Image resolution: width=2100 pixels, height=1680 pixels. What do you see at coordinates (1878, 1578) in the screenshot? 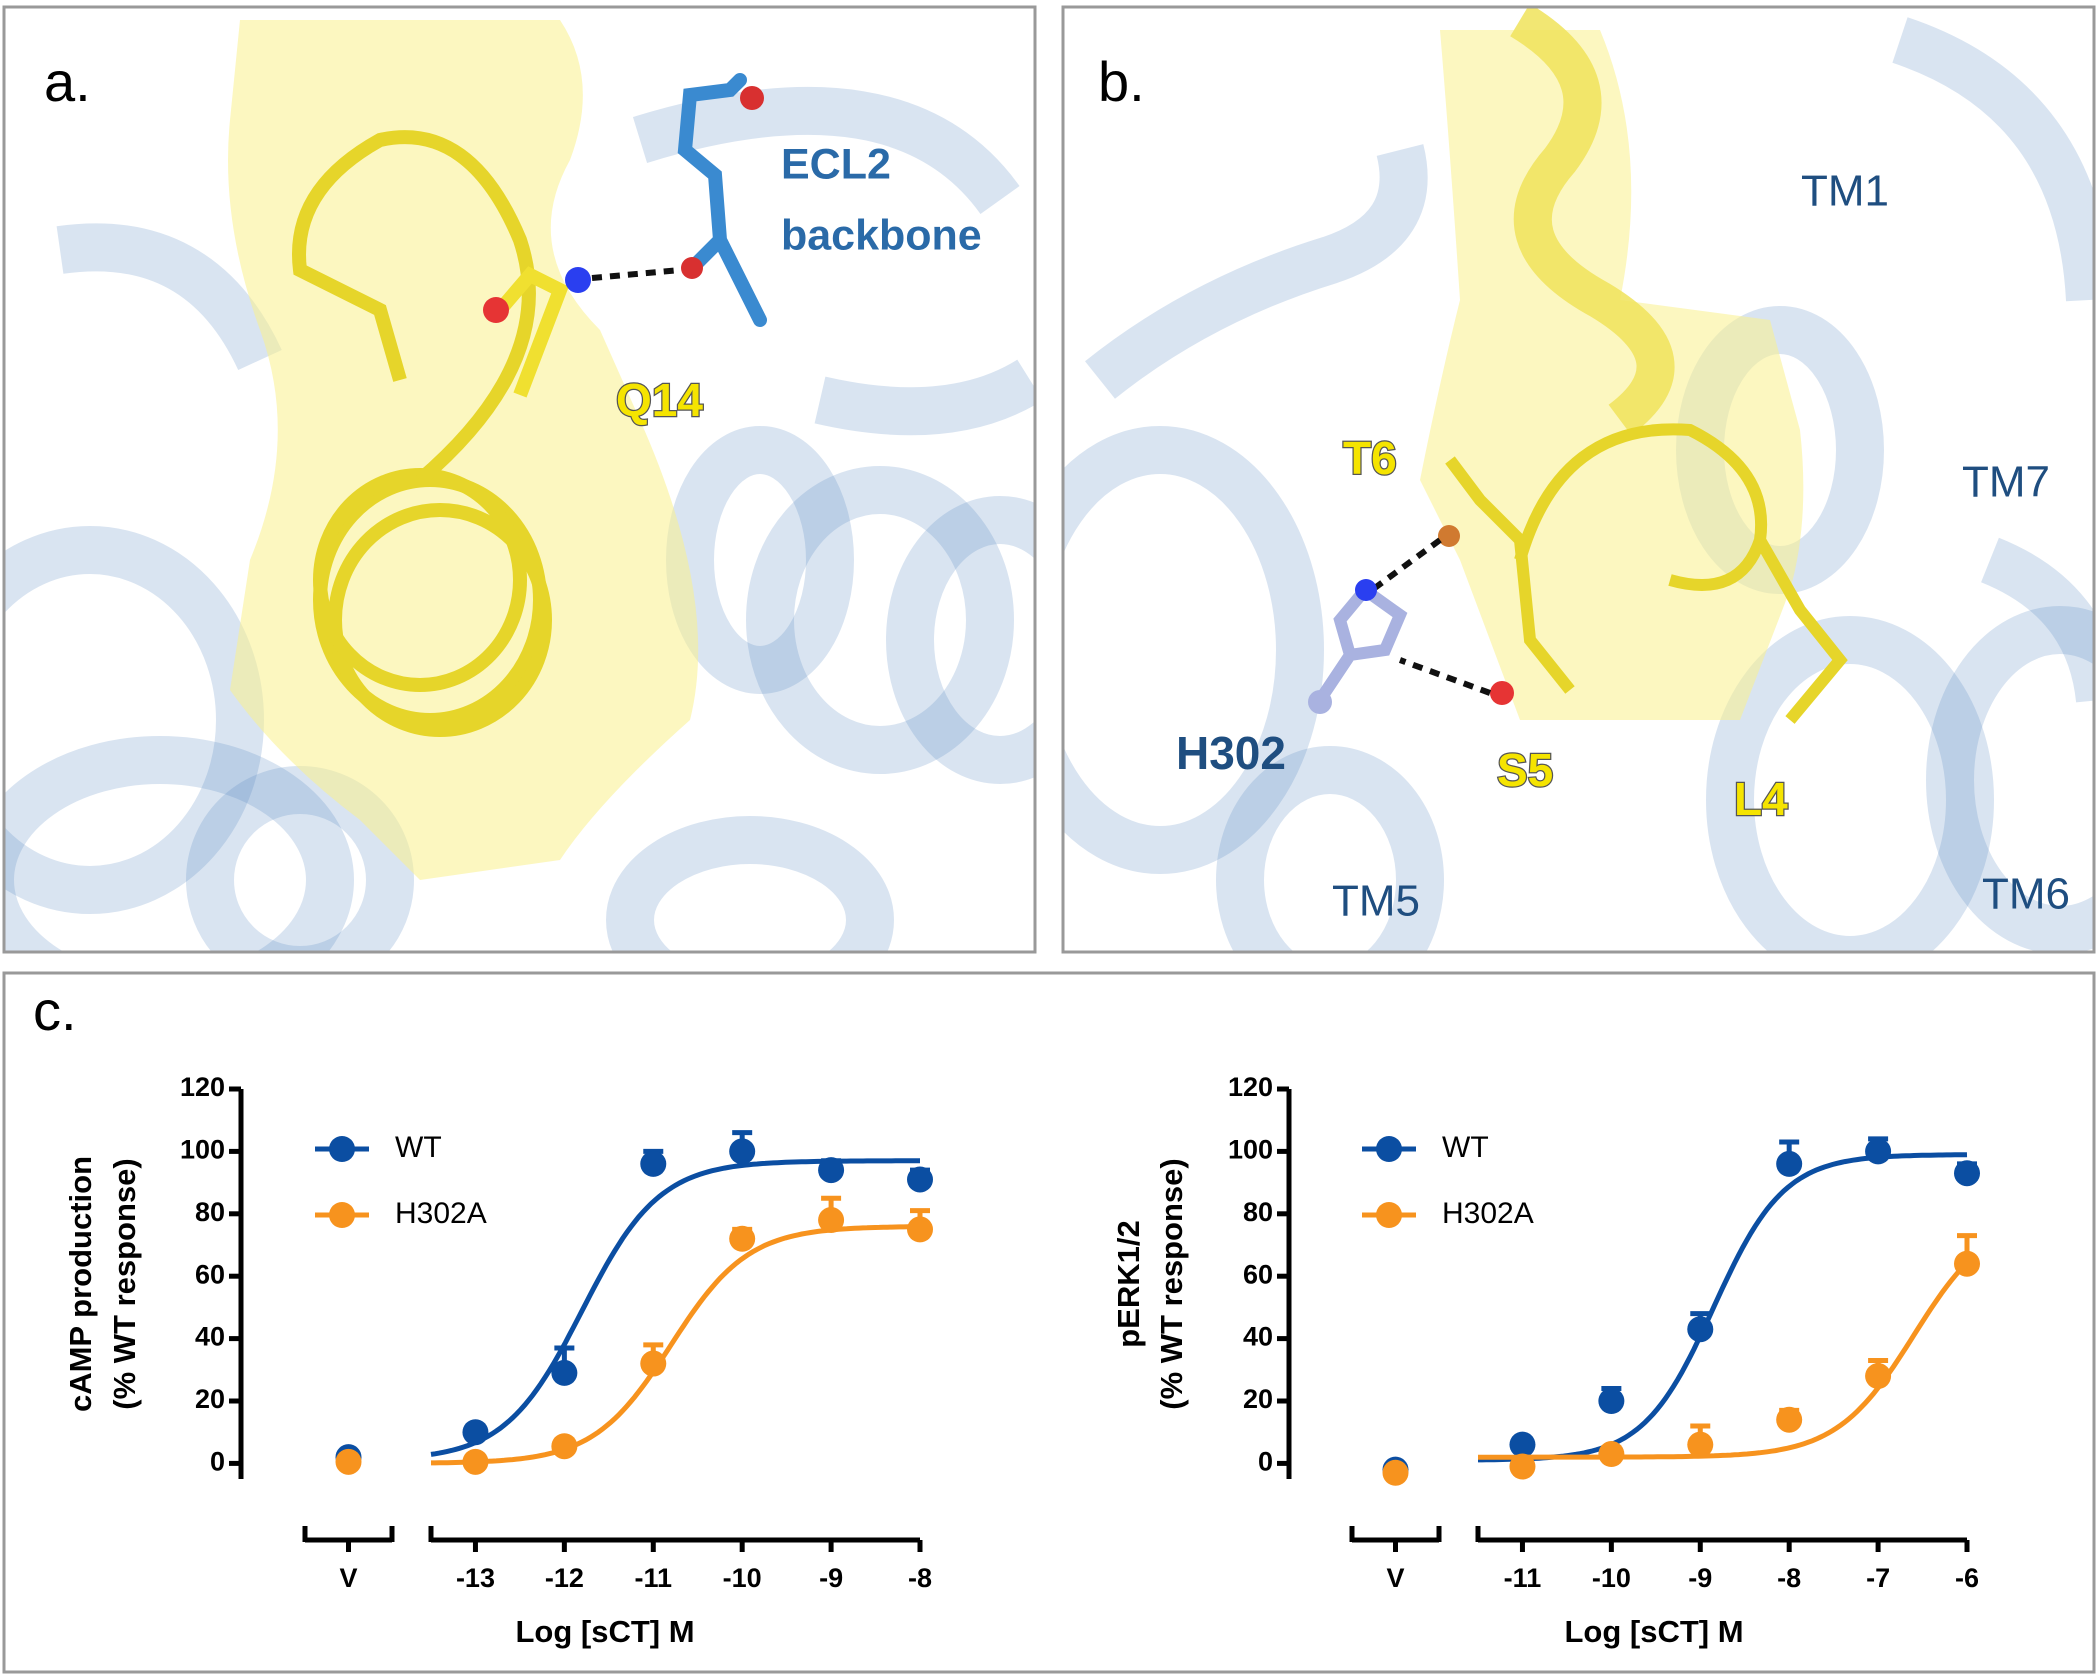
I see `x-tick-label: -7` at bounding box center [1878, 1578].